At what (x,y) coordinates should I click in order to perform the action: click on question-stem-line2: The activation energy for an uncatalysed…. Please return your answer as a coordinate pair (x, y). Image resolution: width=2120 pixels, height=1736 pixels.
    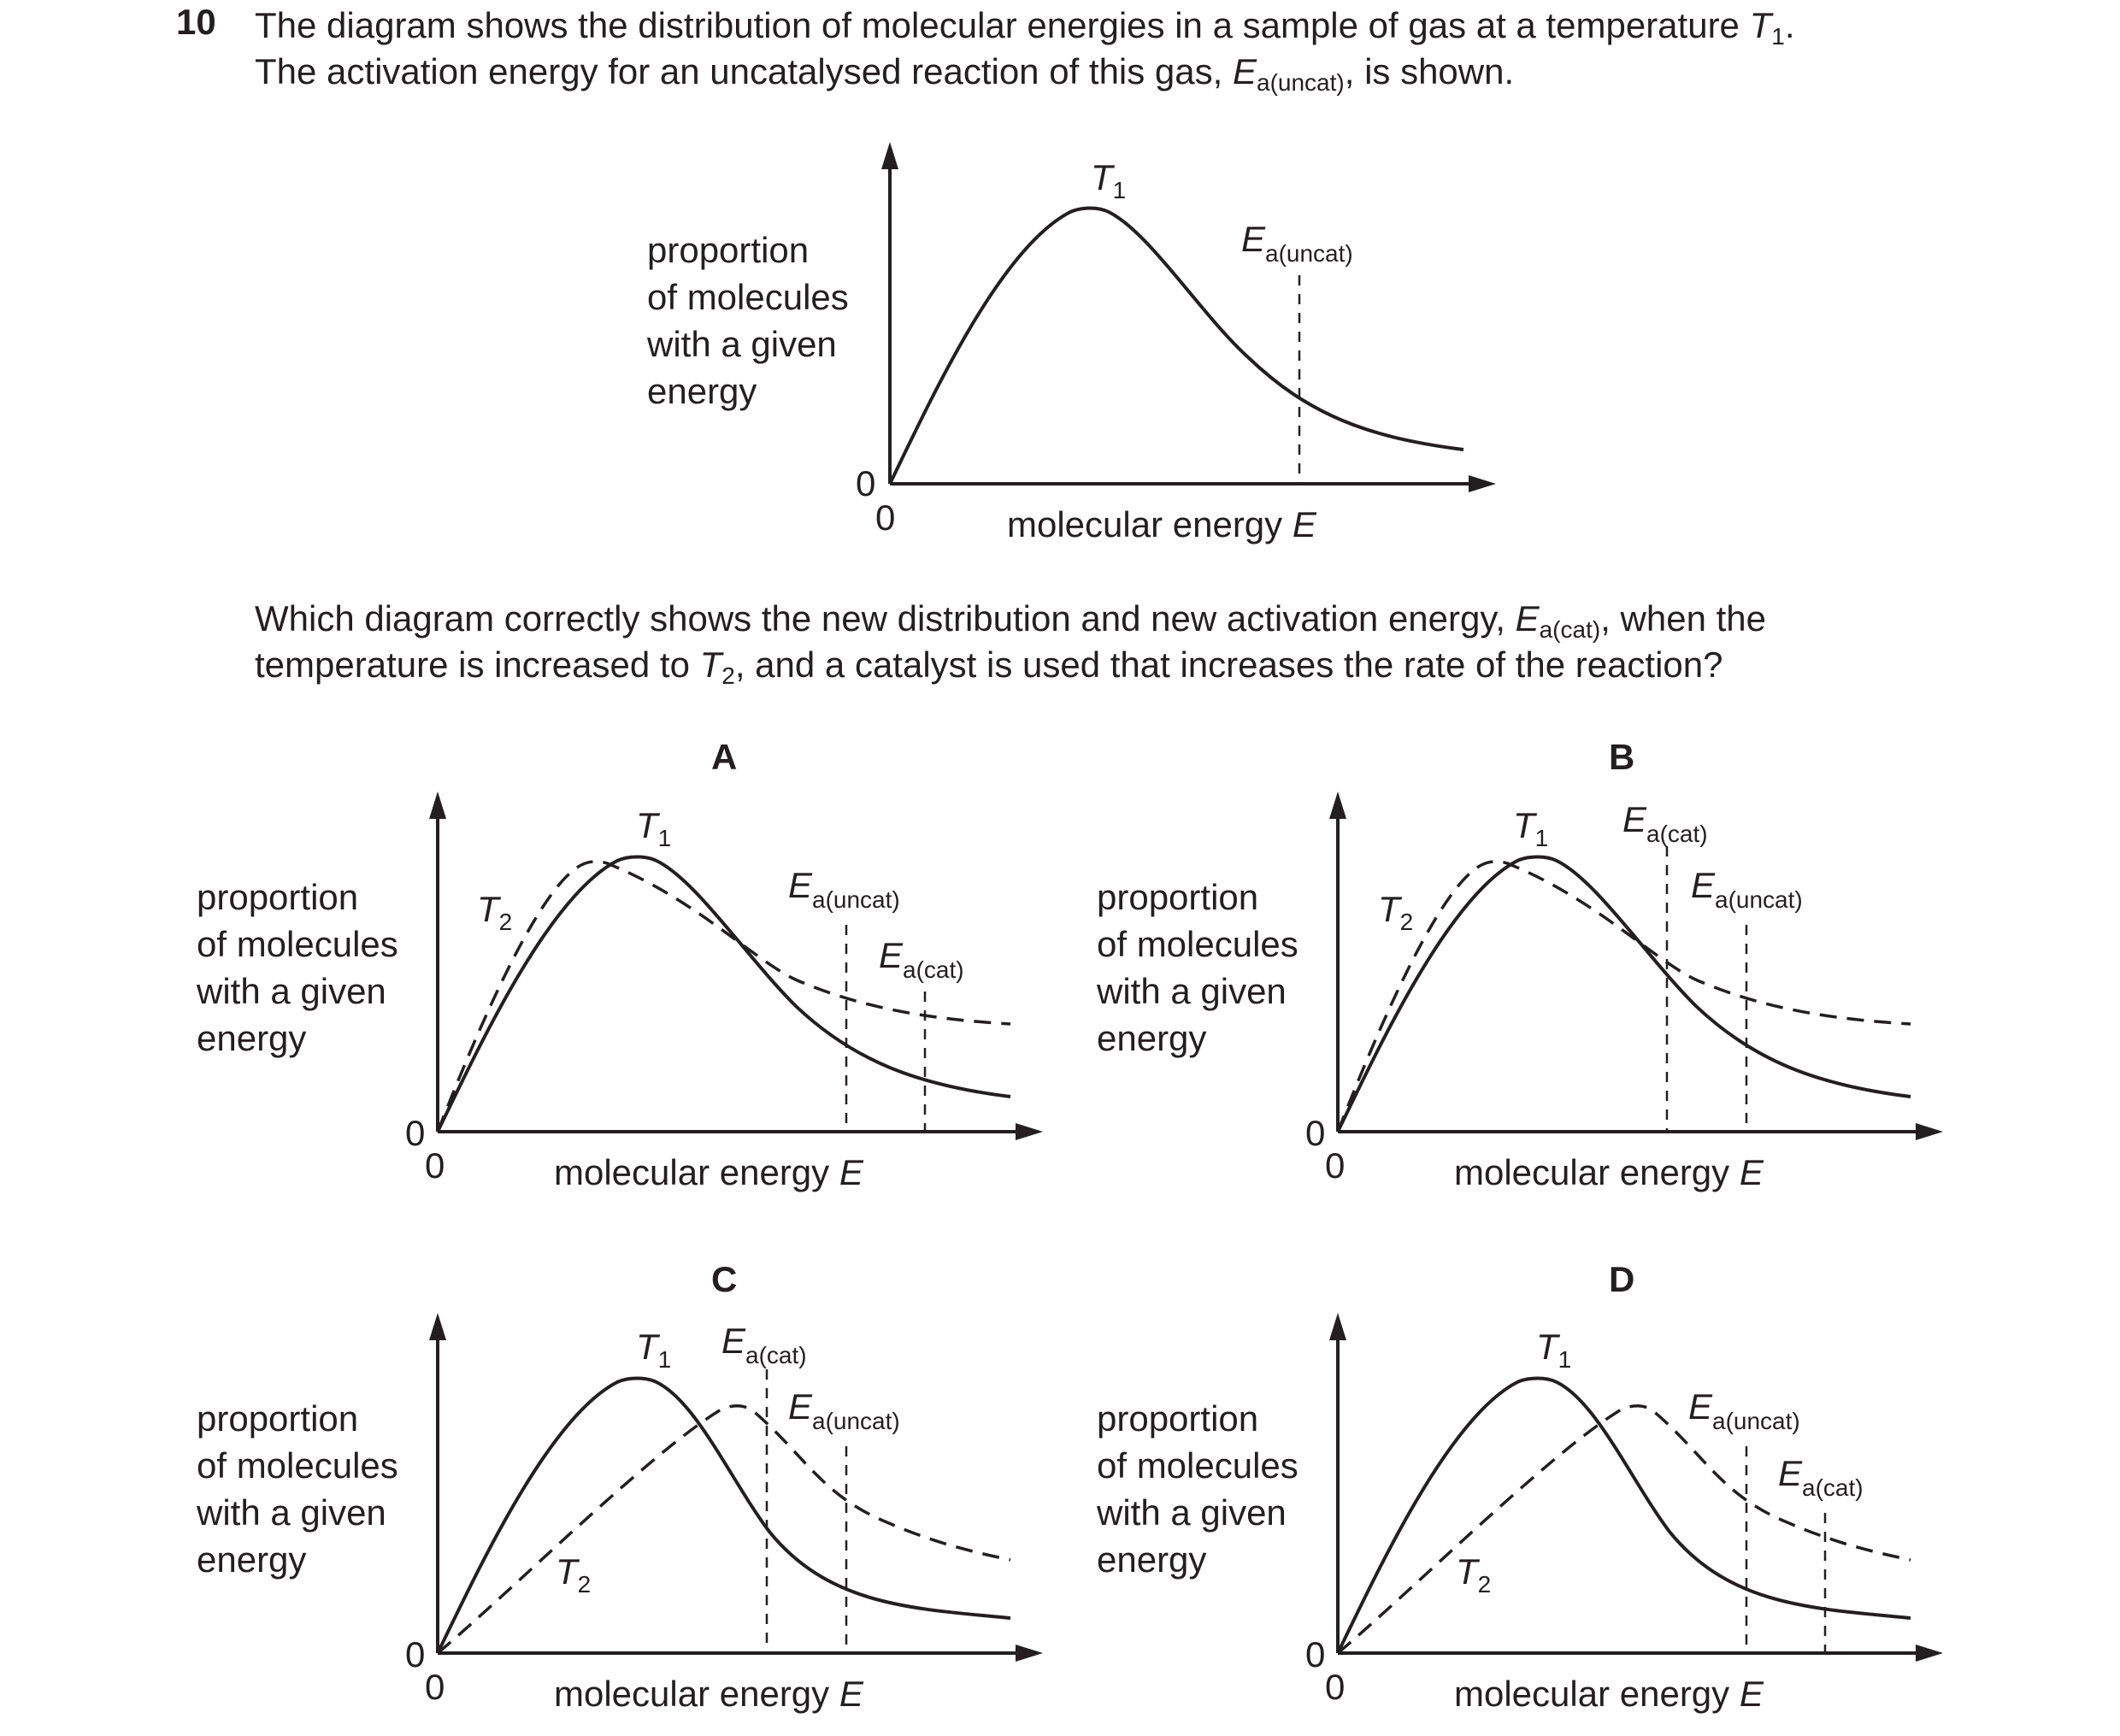
    Looking at the image, I should click on (885, 73).